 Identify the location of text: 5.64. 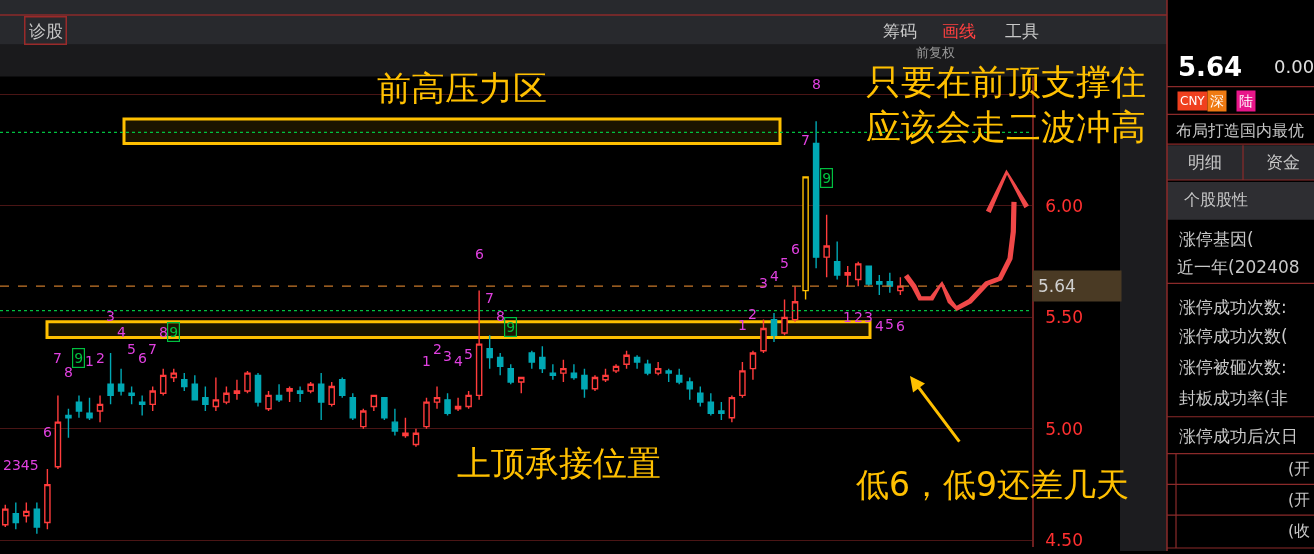
(1210, 67).